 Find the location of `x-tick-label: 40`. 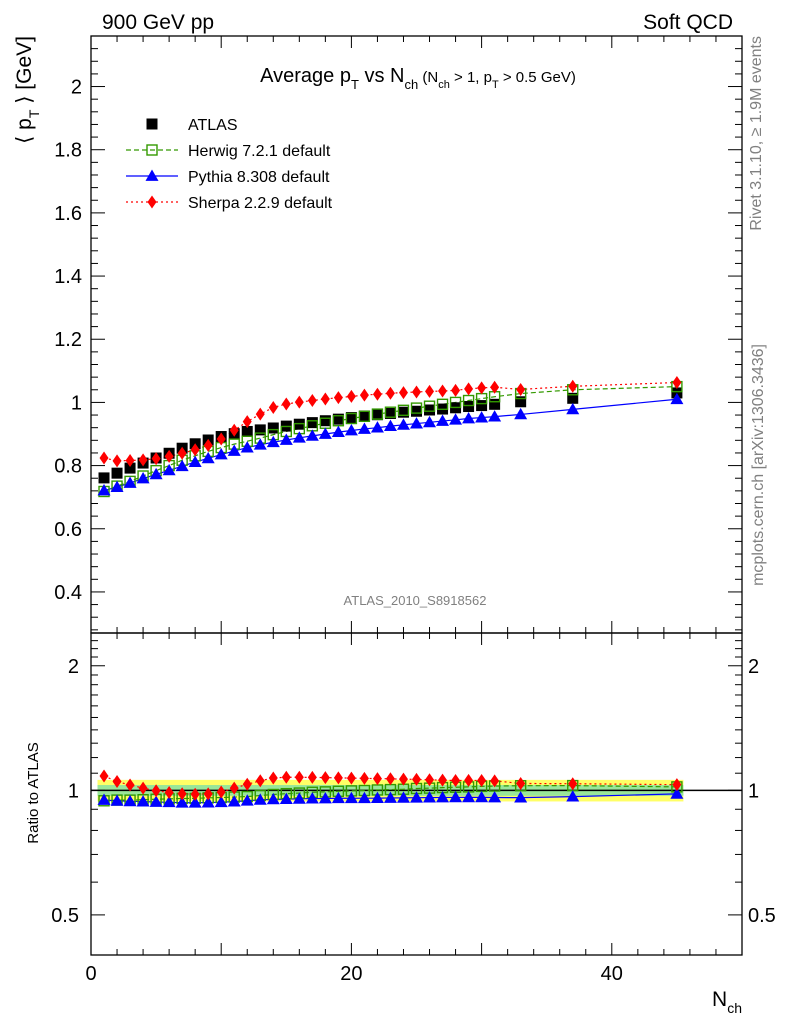

x-tick-label: 40 is located at coordinates (612, 974).